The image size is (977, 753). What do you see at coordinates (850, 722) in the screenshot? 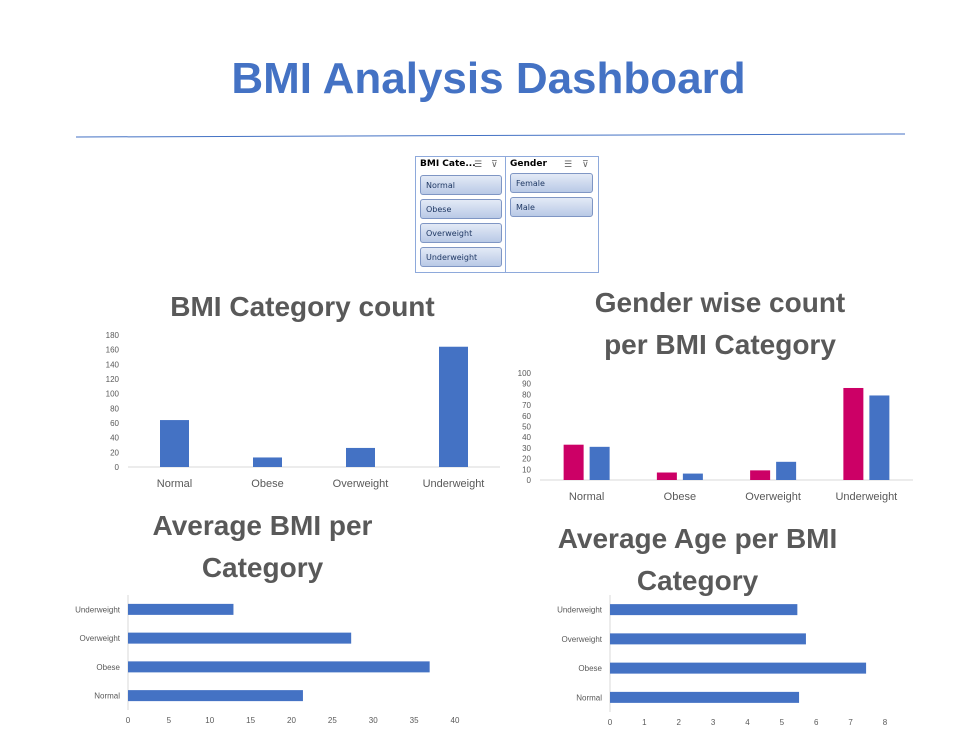
I see `x-tick-label: 7` at bounding box center [850, 722].